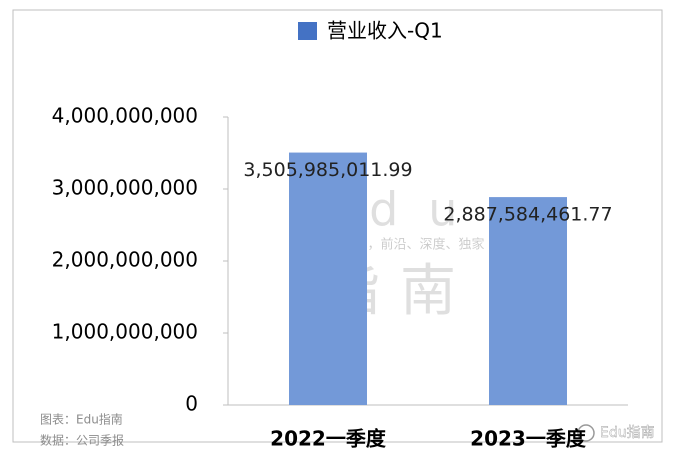 Image resolution: width=688 pixels, height=468 pixels. What do you see at coordinates (586, 433) in the screenshot?
I see `wechat-icon` at bounding box center [586, 433].